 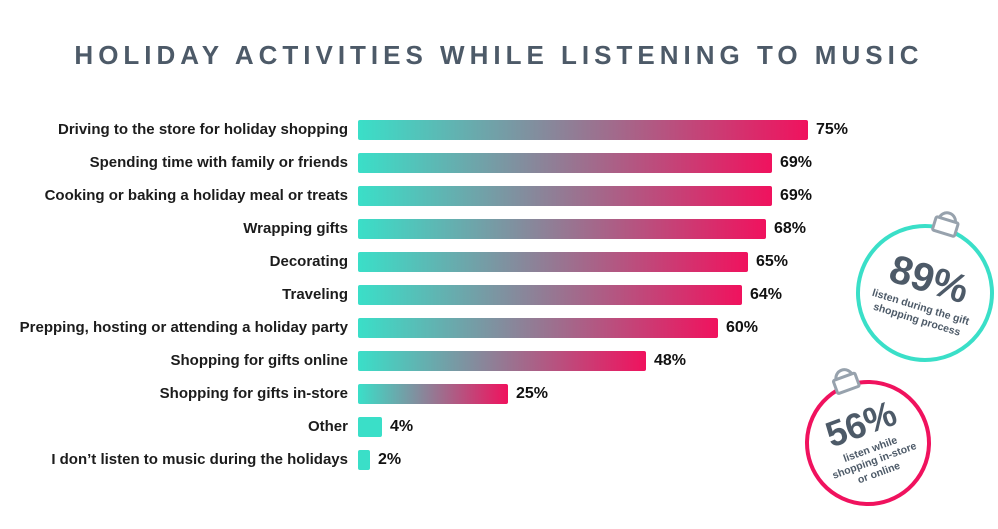 I want to click on bar-row: Shopping for gifts online 48%, so click(x=424, y=360).